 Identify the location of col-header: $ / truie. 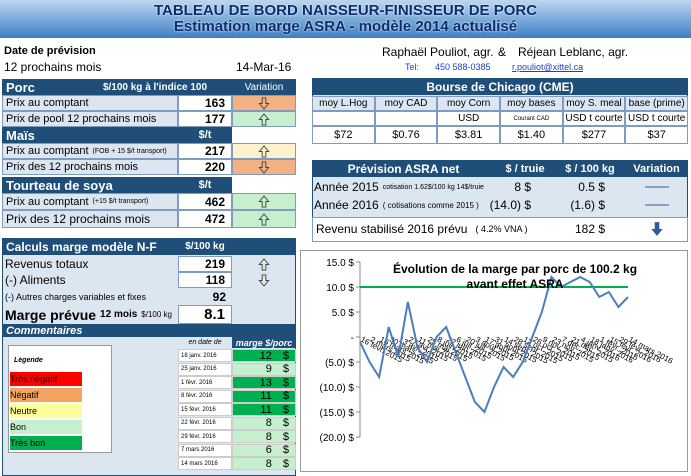
(525, 168).